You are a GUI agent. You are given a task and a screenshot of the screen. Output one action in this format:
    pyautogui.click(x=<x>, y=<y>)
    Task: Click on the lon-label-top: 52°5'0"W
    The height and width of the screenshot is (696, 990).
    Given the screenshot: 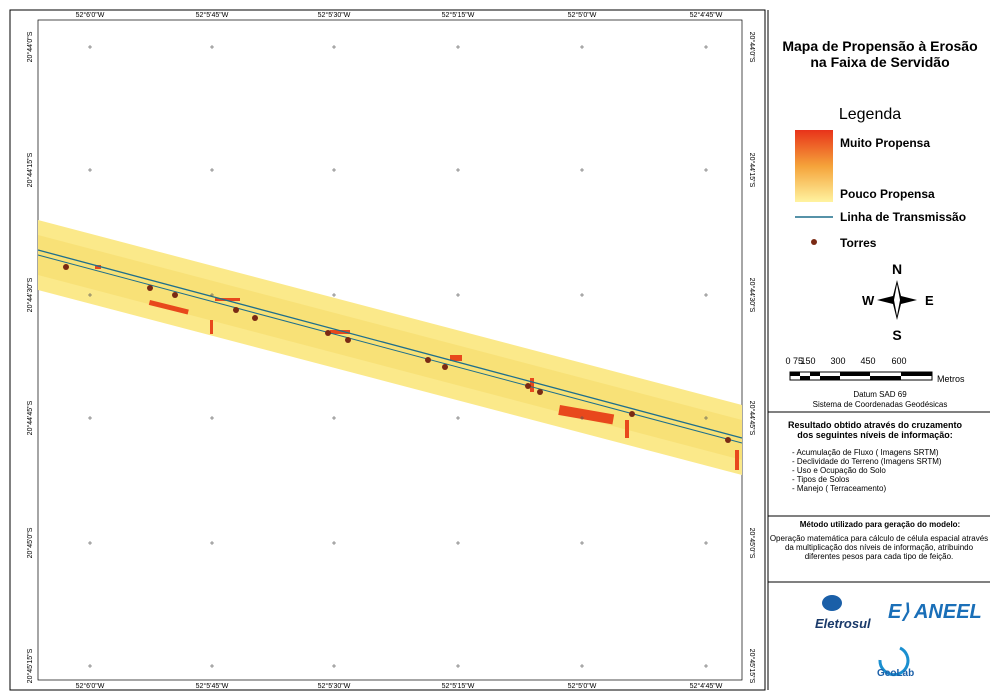 What is the action you would take?
    pyautogui.click(x=582, y=15)
    